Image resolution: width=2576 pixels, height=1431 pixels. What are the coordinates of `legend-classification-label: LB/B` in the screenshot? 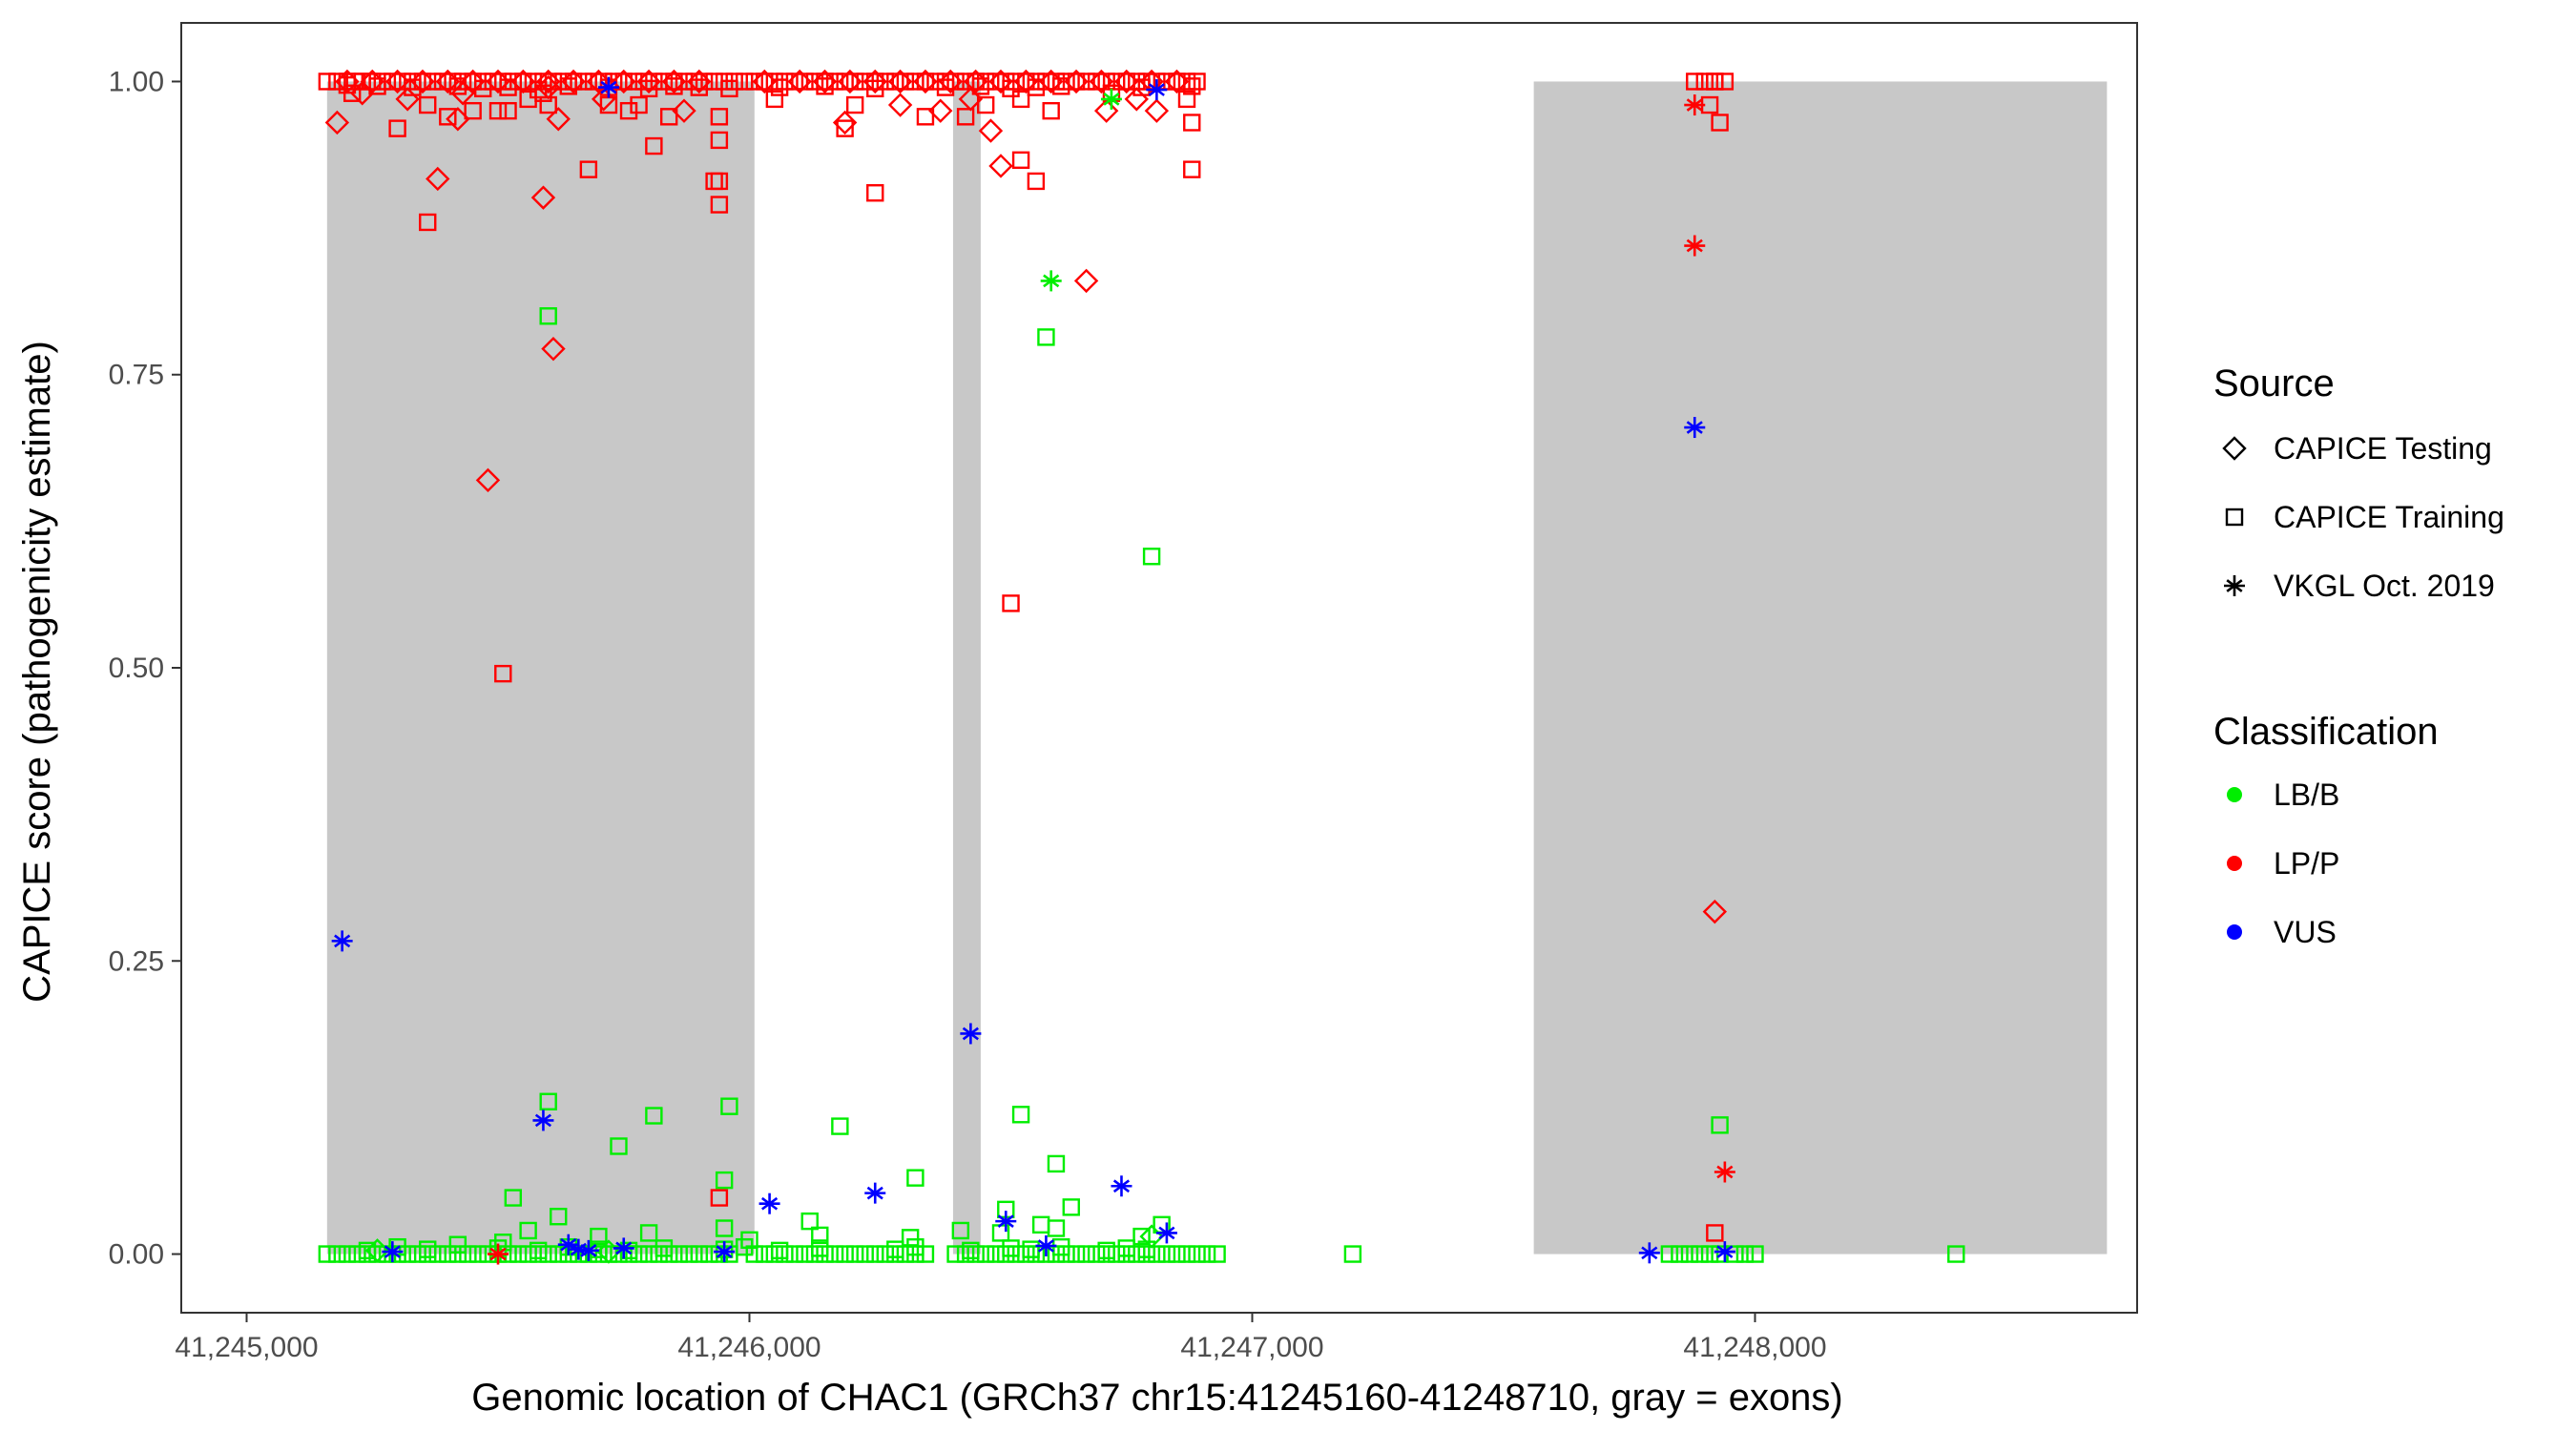 It's located at (2306, 795).